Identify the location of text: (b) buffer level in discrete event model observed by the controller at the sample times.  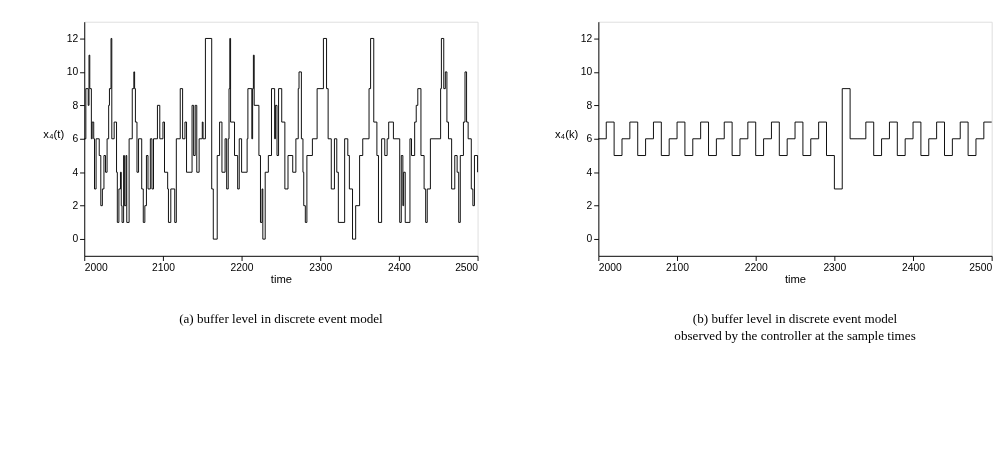
(795, 327).